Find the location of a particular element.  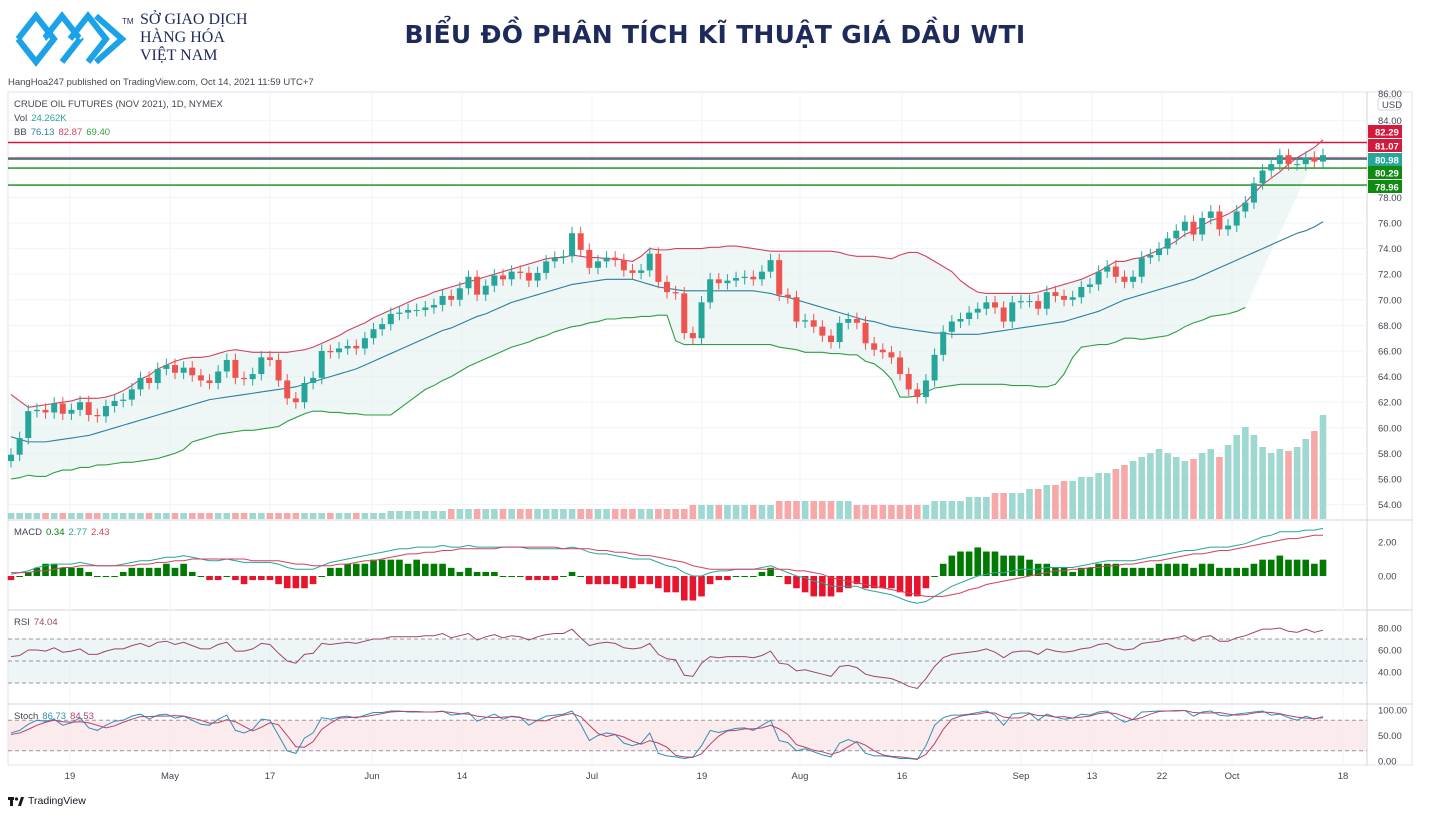

tradingview-brand: TradingView is located at coordinates (47, 801).